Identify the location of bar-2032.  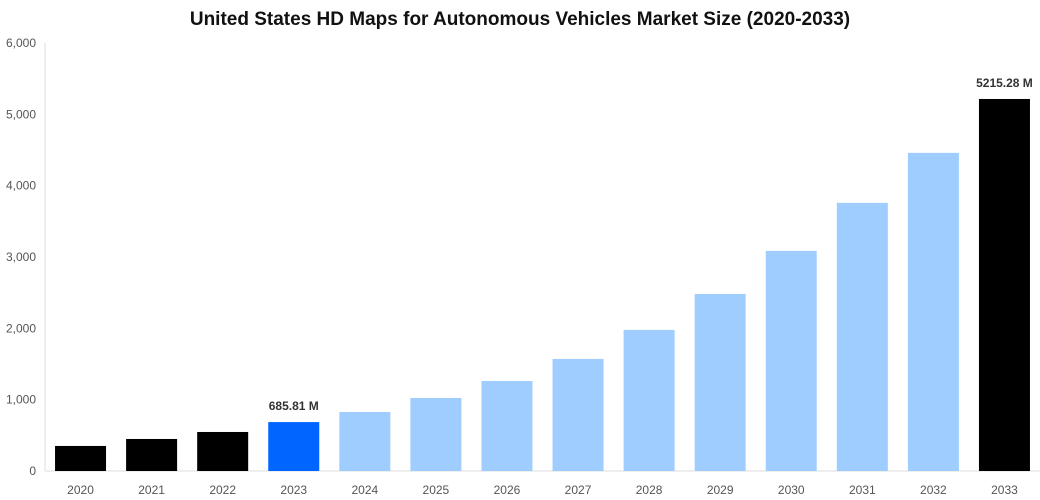
(933, 311).